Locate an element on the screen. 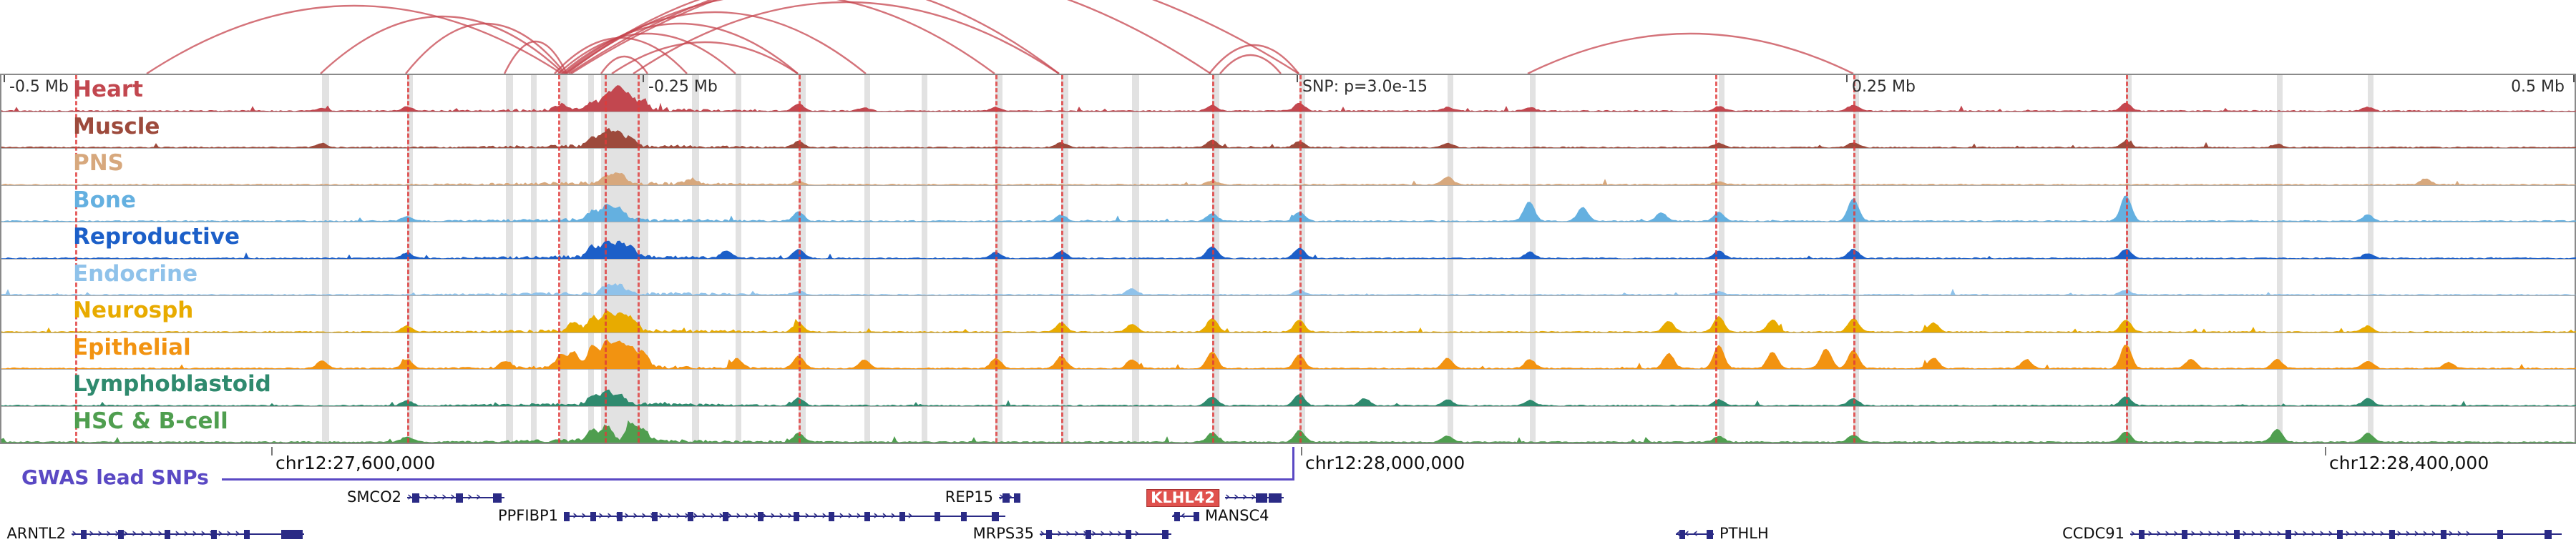 This screenshot has width=2576, height=542. gwas-snp-line is located at coordinates (757, 479).